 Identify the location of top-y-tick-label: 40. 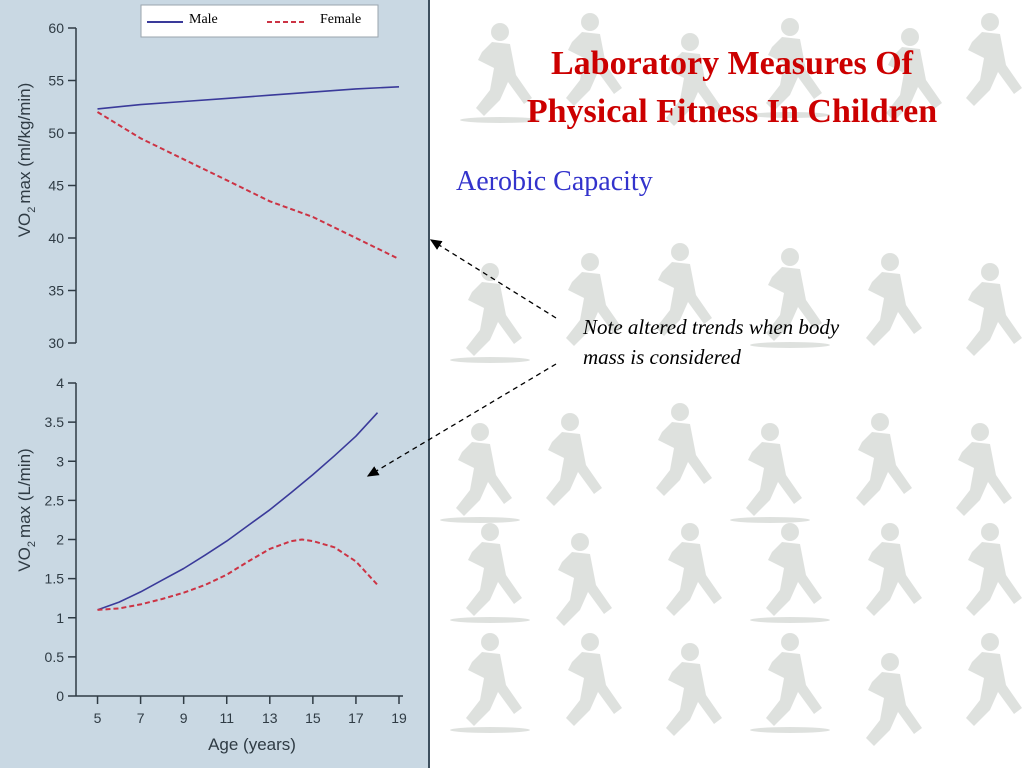
(56, 238).